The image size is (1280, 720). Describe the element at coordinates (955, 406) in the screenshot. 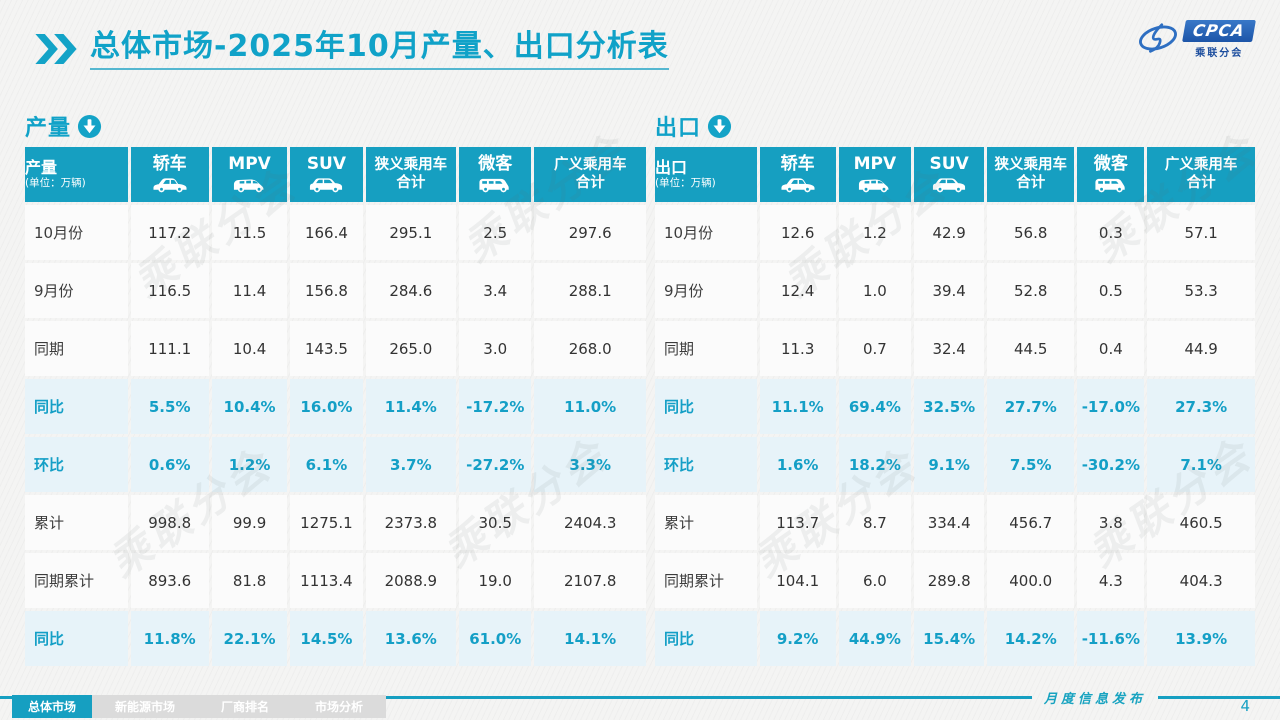

I see `table-row: 同比 11.1% 69.4% 32.5% 27.7% -17.0% 27.3%` at that location.